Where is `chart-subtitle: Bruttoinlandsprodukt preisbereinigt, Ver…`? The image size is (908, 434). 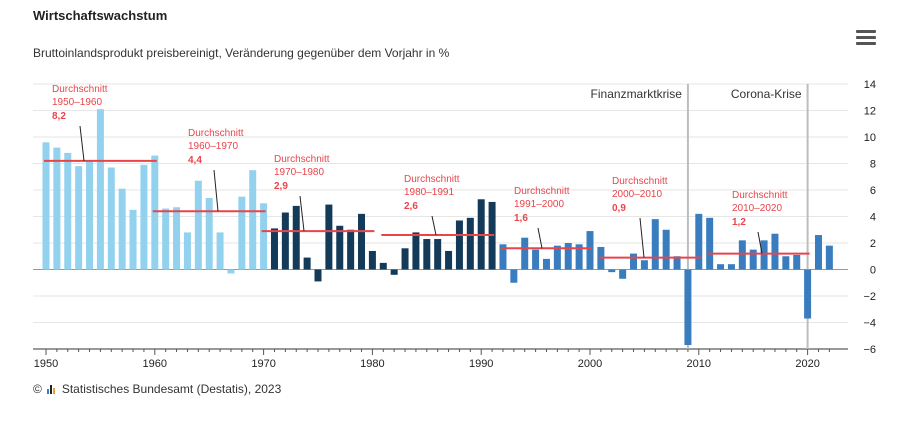
chart-subtitle: Bruttoinlandsprodukt preisbereinigt, Ver… is located at coordinates (241, 53).